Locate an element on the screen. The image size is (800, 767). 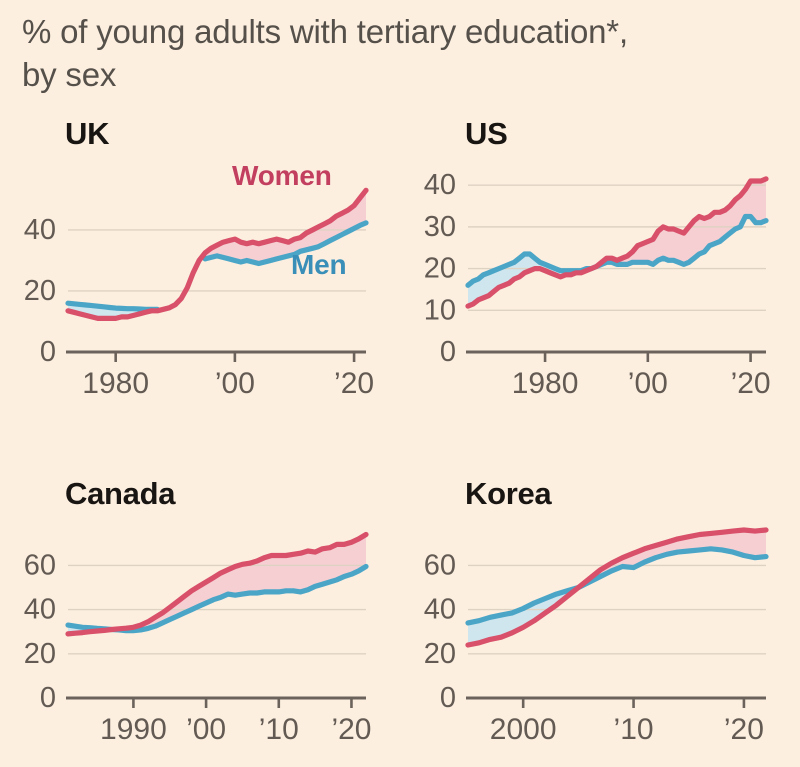
svg-text: 10 is located at coordinates (440, 310).